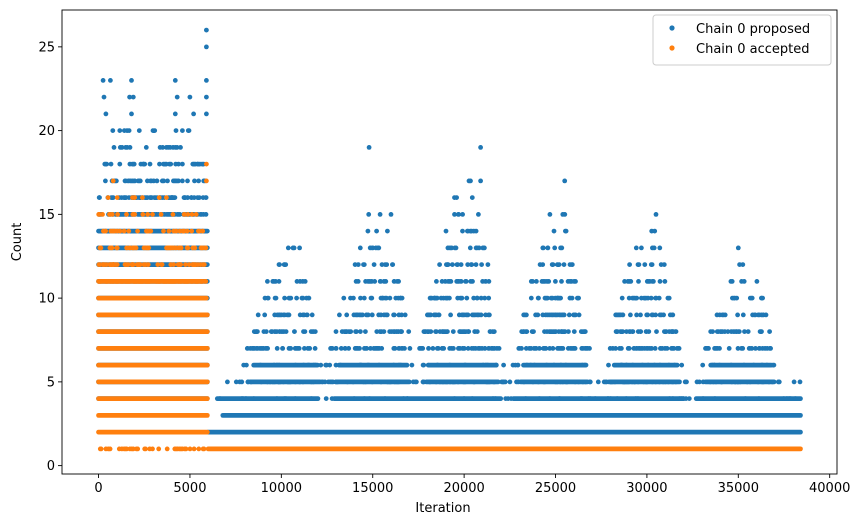 The height and width of the screenshot is (525, 859). I want to click on legend-box, so click(742, 40).